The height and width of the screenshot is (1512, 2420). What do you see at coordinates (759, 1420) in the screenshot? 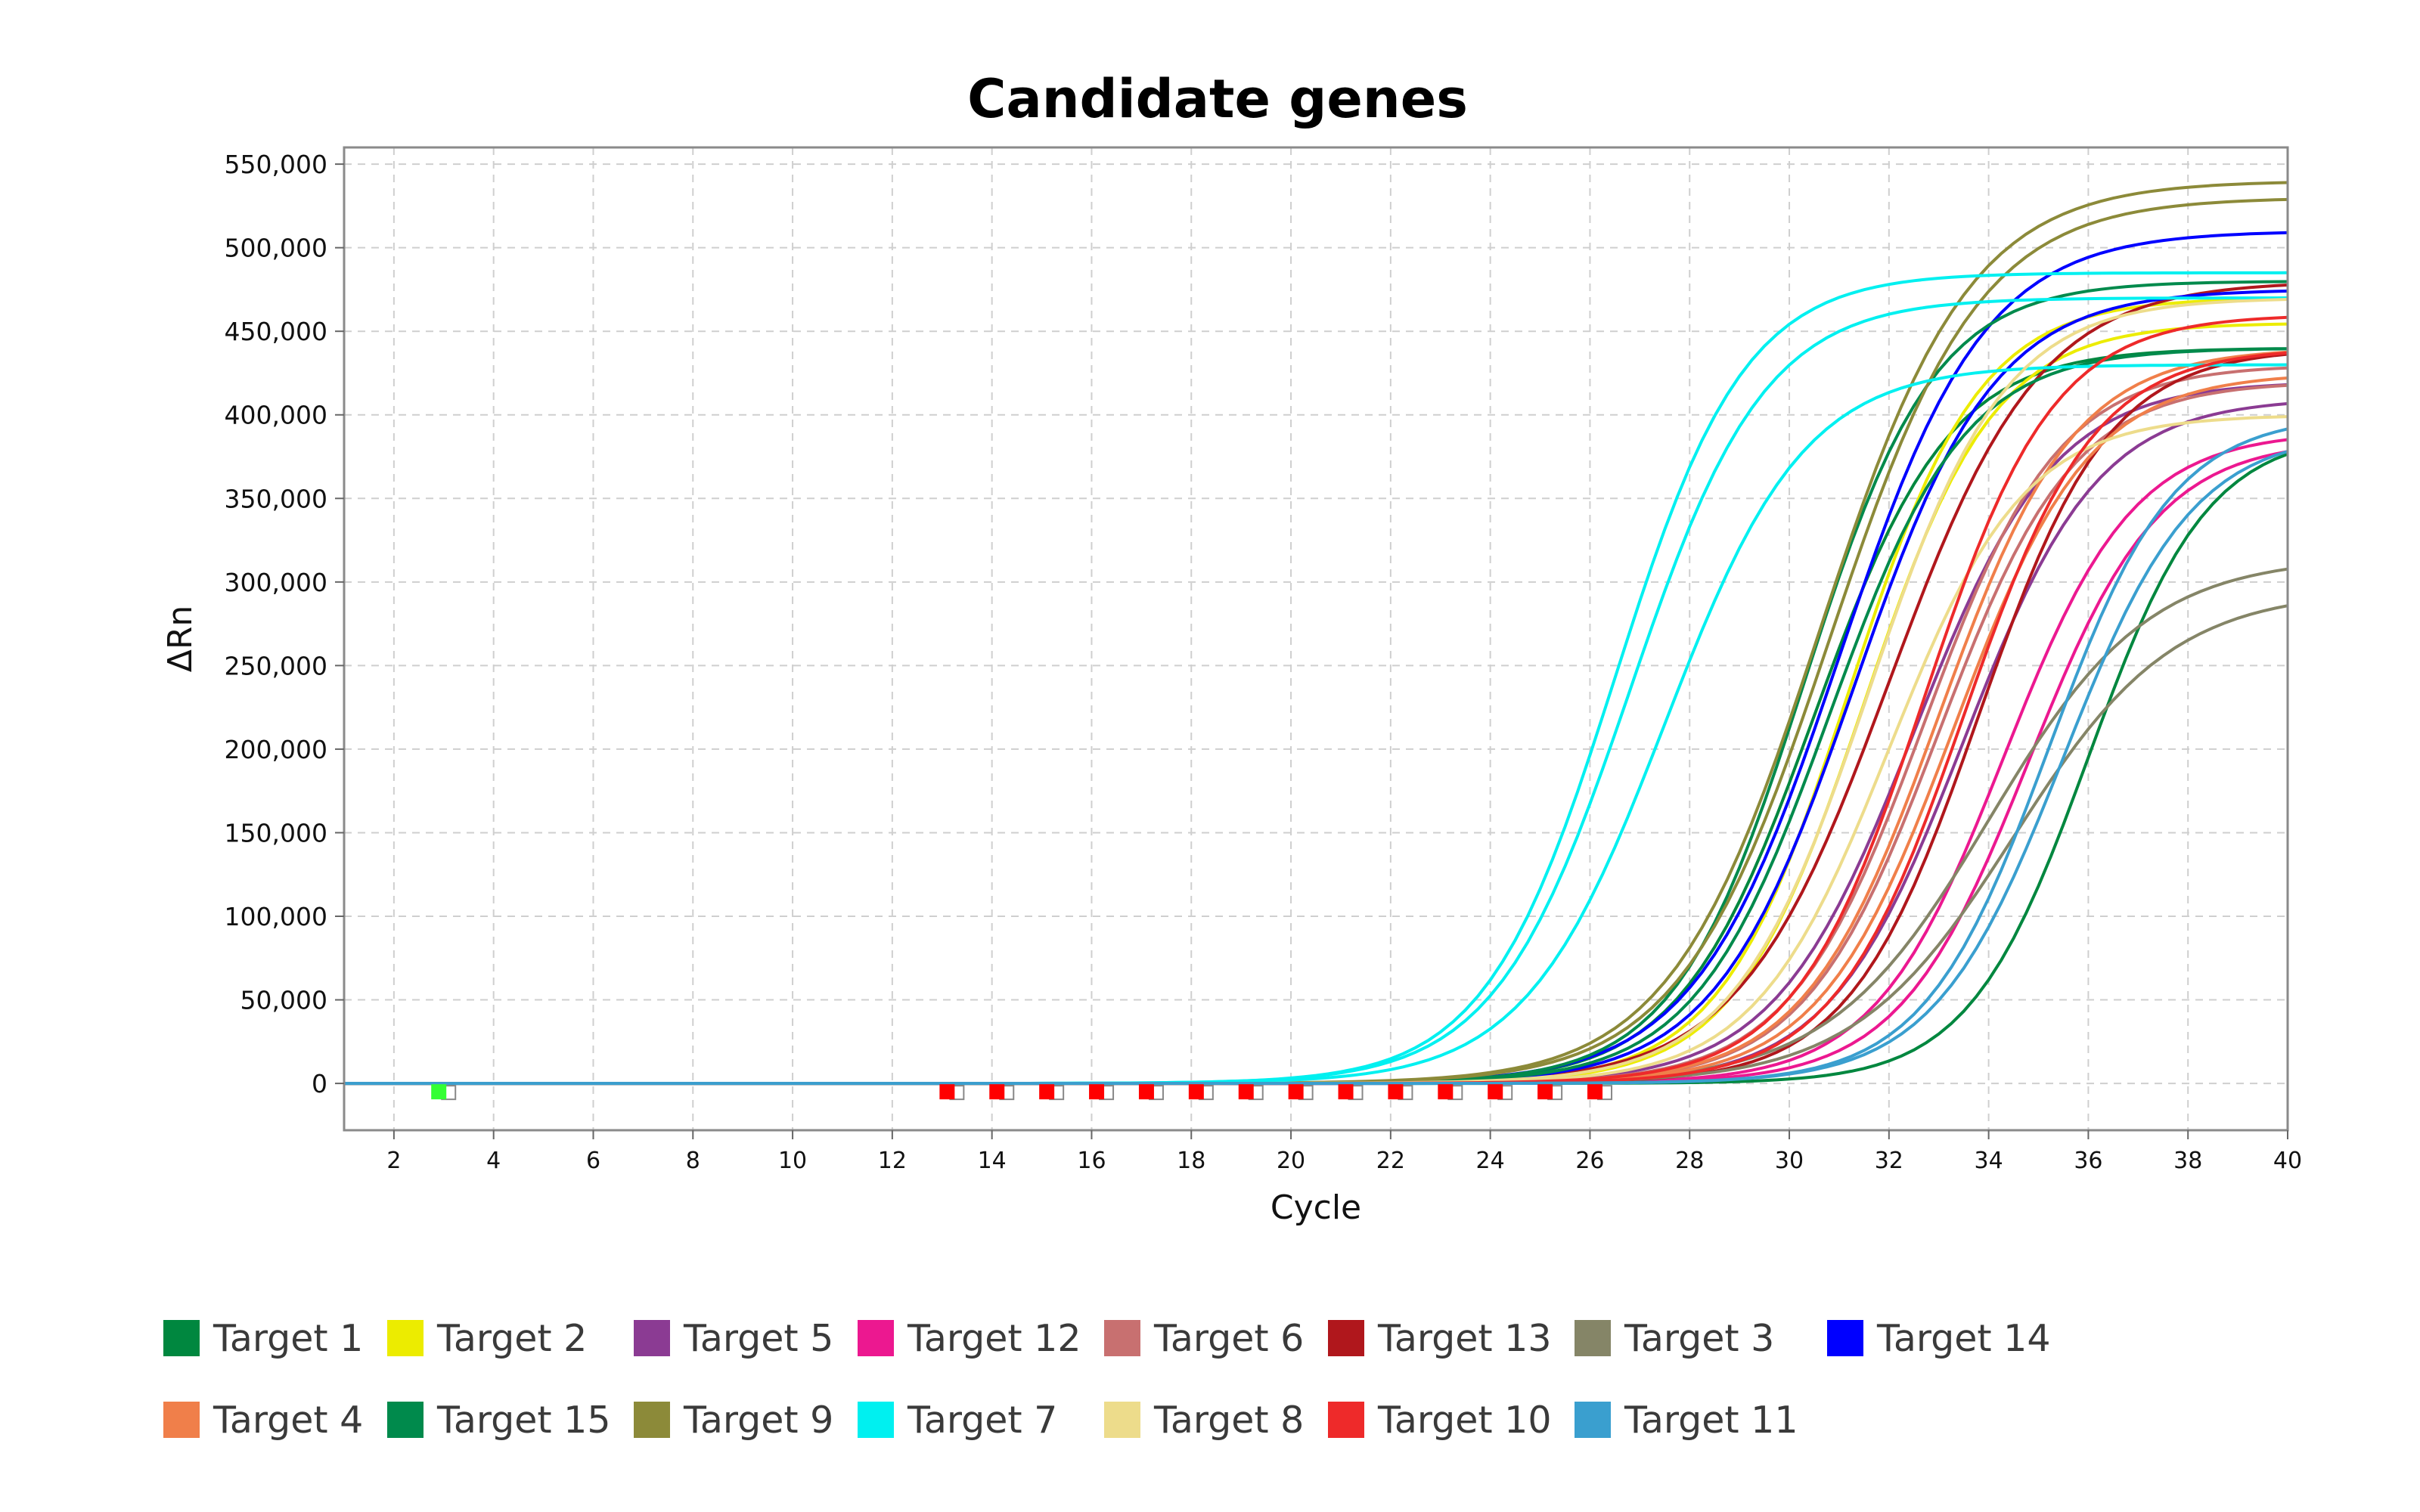
I see `legend-label: Target 9` at bounding box center [759, 1420].